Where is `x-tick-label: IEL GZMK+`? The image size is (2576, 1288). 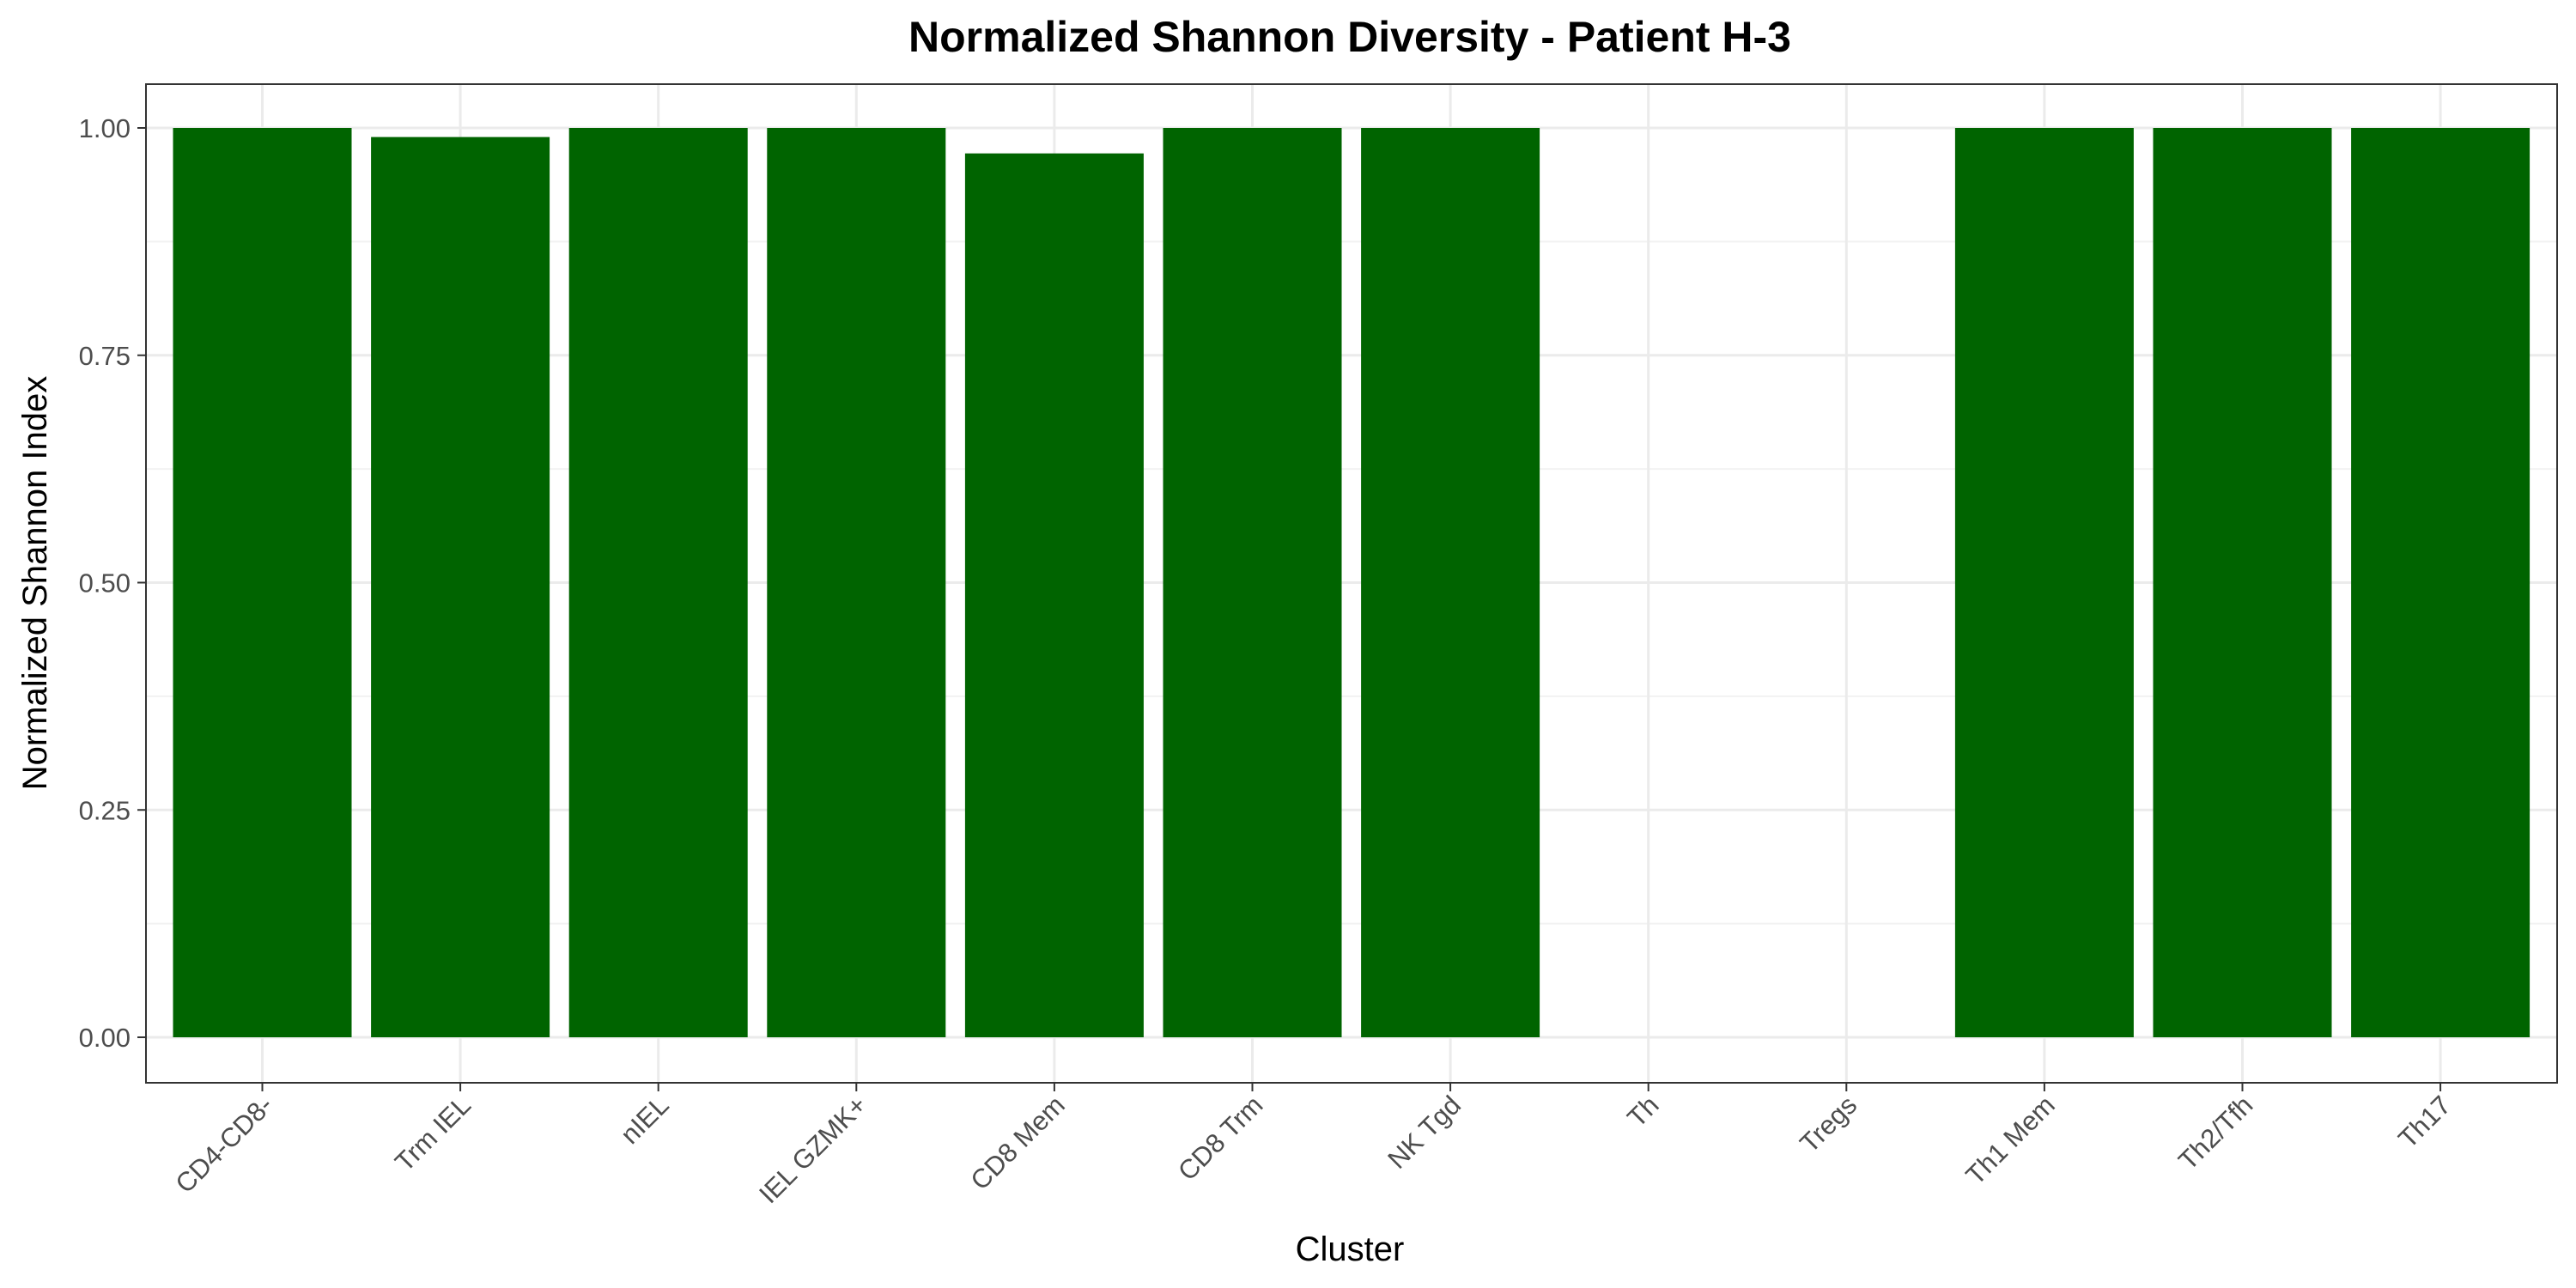
x-tick-label: IEL GZMK+ is located at coordinates (812, 1149).